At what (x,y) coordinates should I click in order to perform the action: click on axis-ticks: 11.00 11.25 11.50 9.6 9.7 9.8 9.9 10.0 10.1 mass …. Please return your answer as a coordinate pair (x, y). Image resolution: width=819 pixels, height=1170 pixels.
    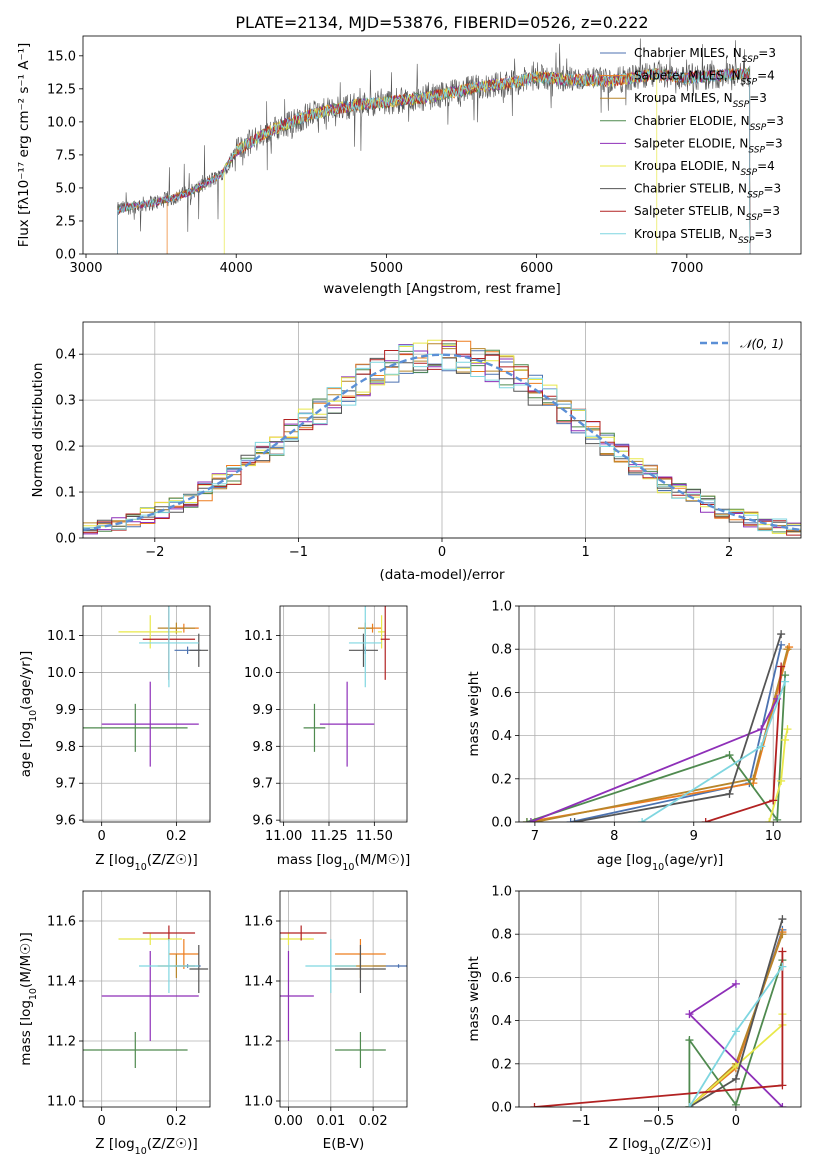
    Looking at the image, I should click on (327, 750).